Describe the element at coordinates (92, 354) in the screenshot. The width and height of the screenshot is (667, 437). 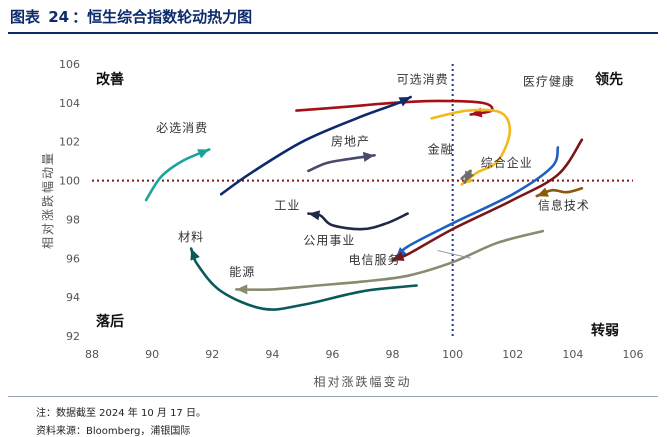
I see `x-tick-label: 88` at that location.